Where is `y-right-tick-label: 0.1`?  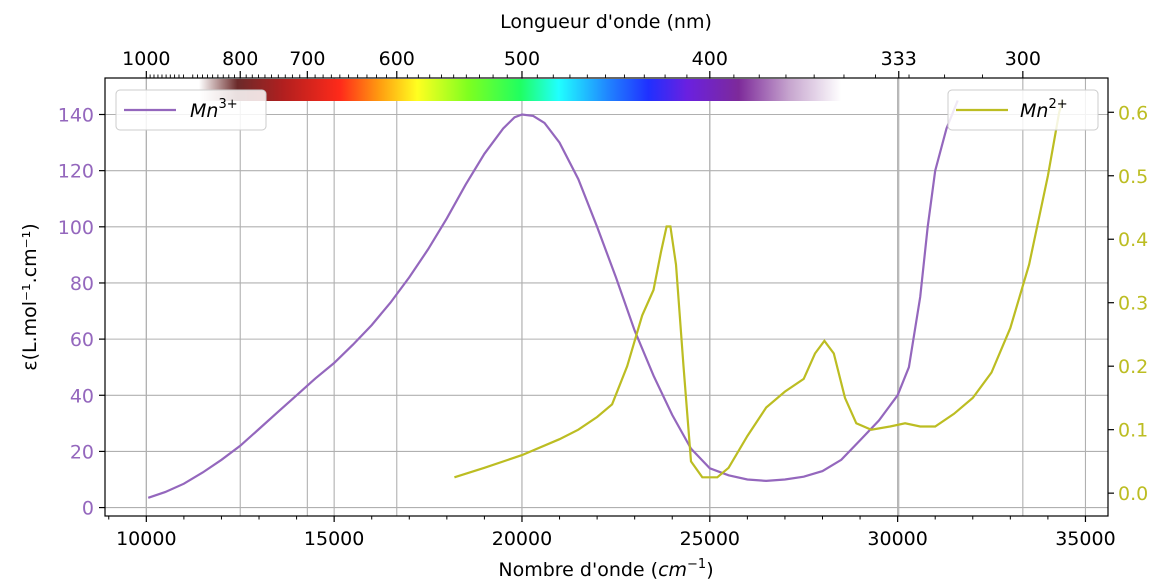
y-right-tick-label: 0.1 is located at coordinates (1133, 431).